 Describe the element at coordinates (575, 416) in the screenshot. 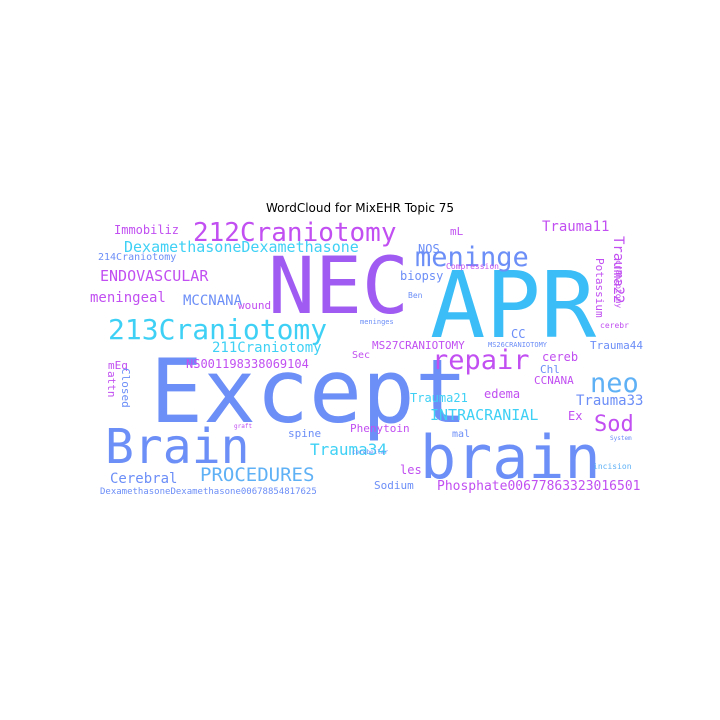

I see `word-ex: Ex` at that location.